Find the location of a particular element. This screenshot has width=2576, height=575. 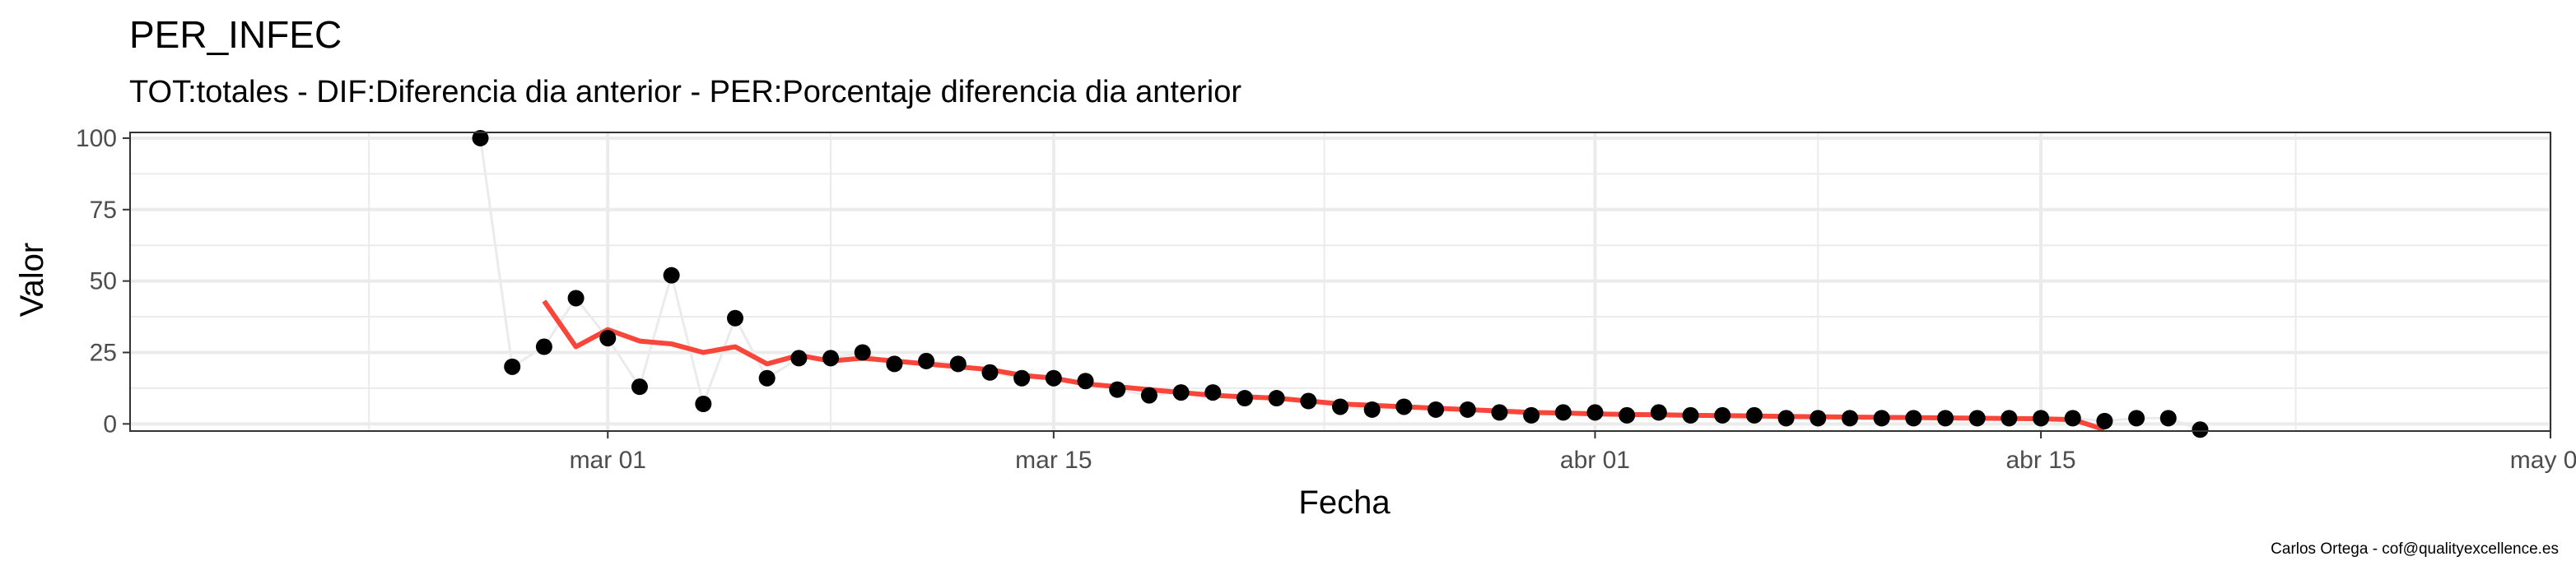

y-axis-label: Valor is located at coordinates (32, 280).